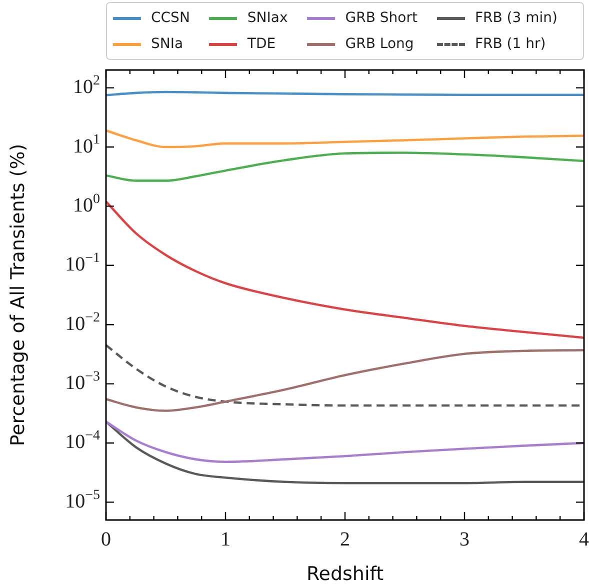 Image resolution: width=589 pixels, height=585 pixels. Describe the element at coordinates (267, 18) in the screenshot. I see `legend-label: SNIax` at that location.